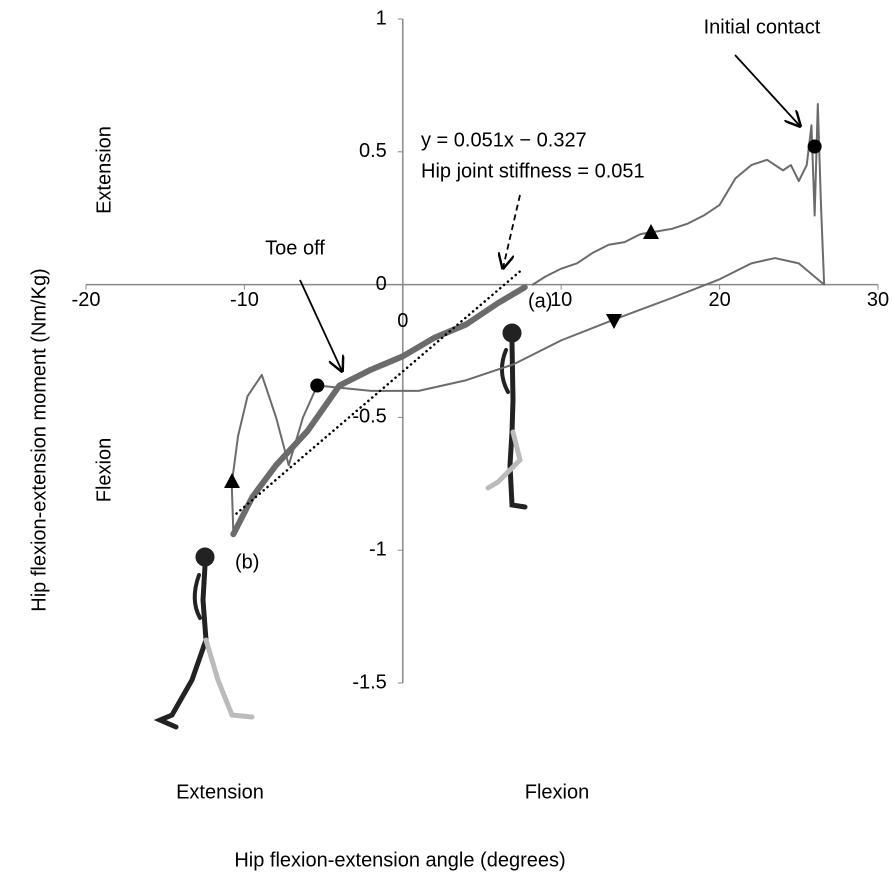 The image size is (893, 886). Describe the element at coordinates (381, 284) in the screenshot. I see `y-tick-label: 0` at that location.